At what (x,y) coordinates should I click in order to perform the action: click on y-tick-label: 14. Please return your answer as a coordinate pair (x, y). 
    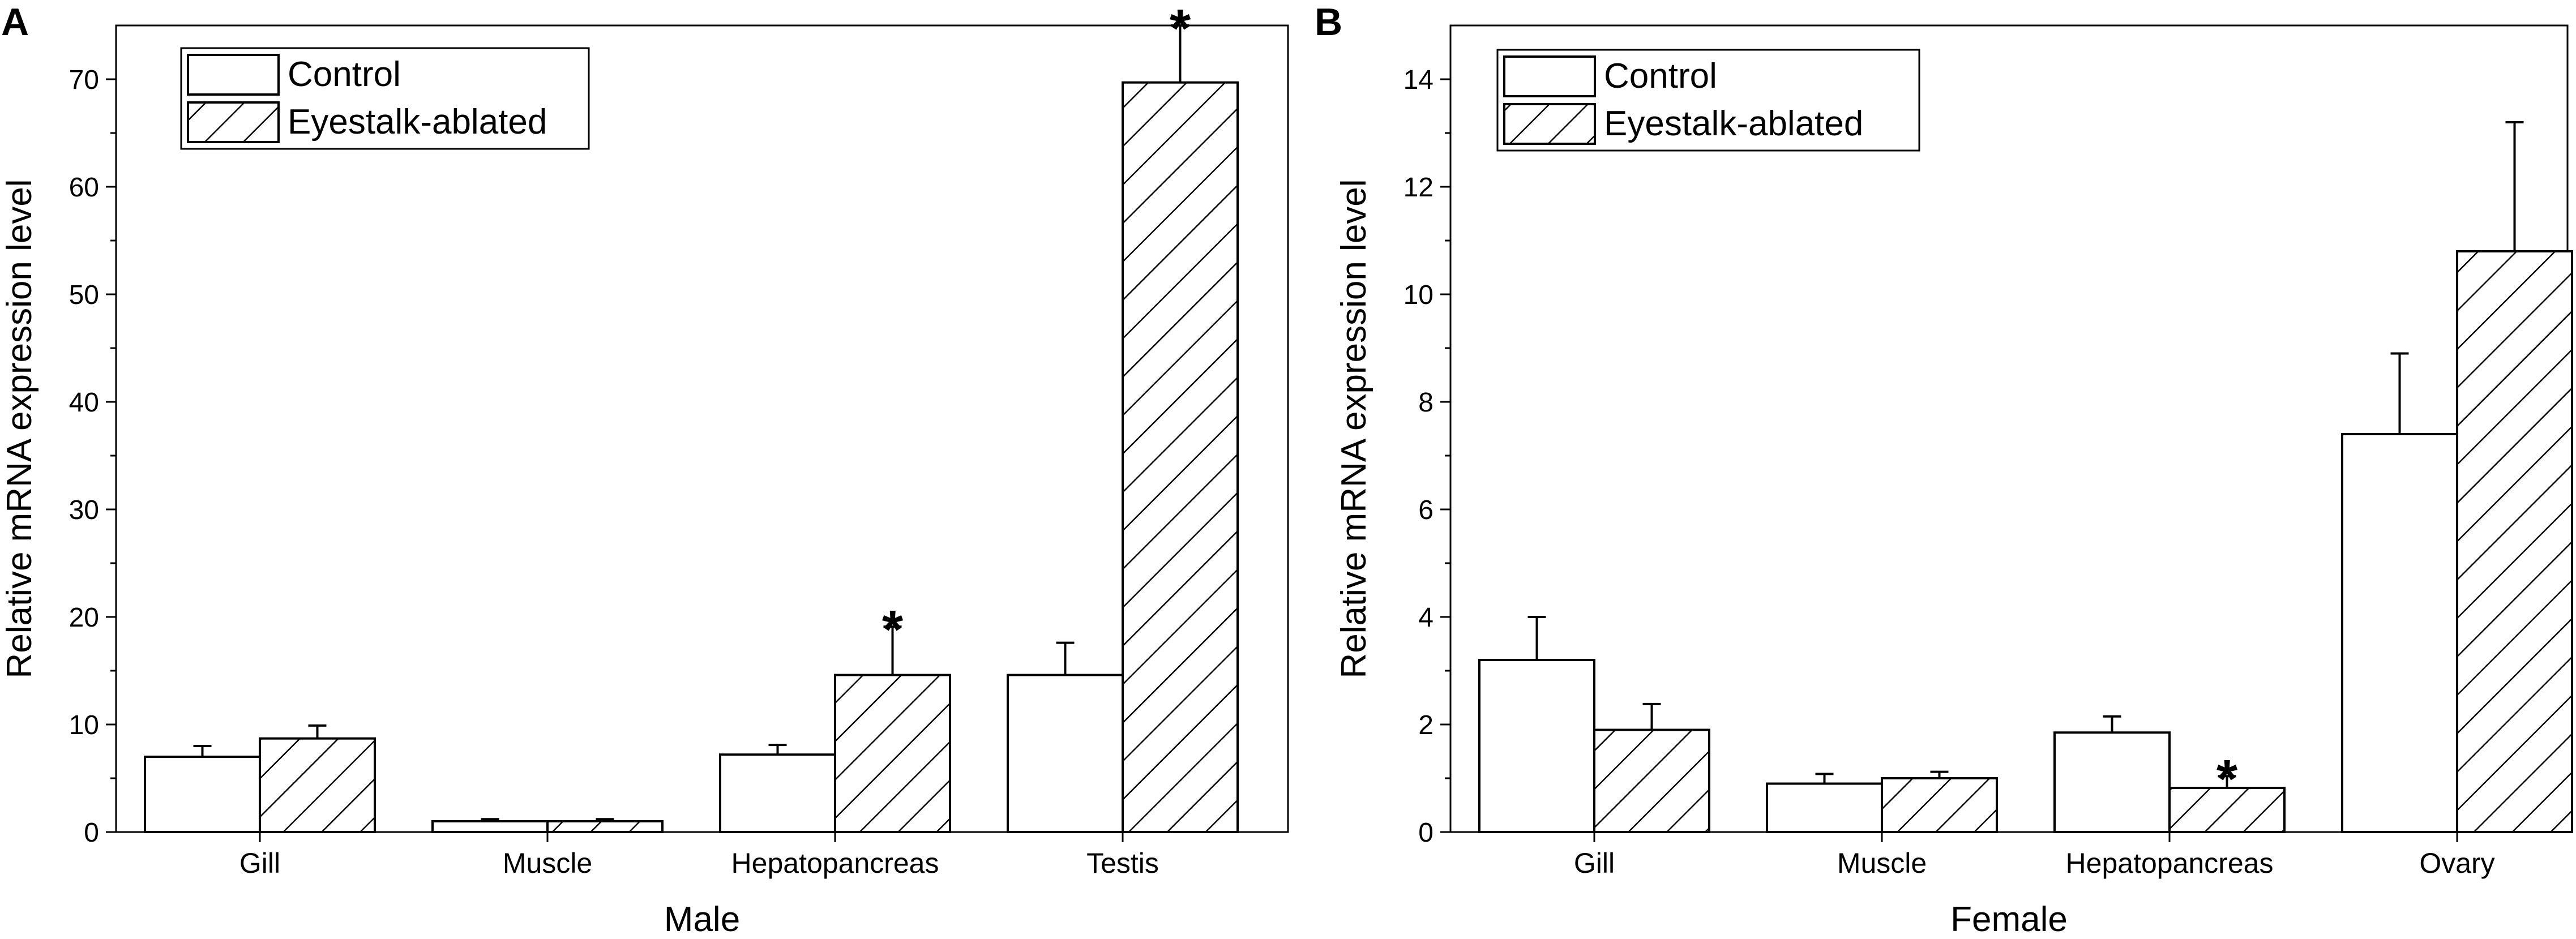
    Looking at the image, I should click on (1418, 80).